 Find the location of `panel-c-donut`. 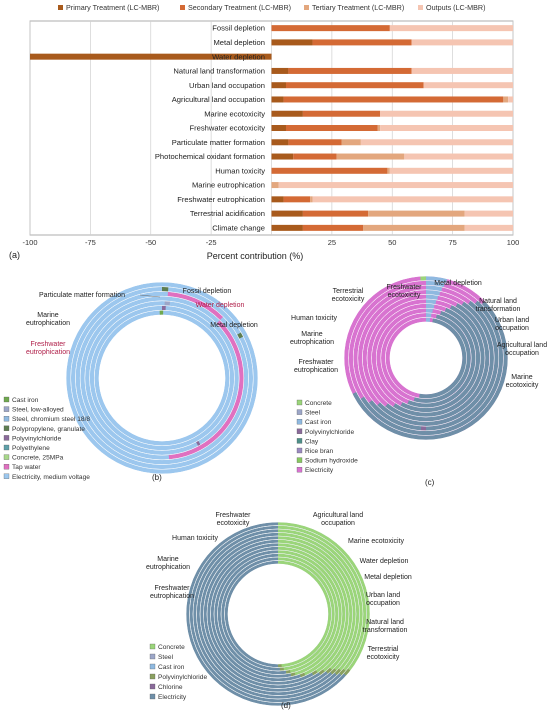

panel-c-donut is located at coordinates (426, 358).